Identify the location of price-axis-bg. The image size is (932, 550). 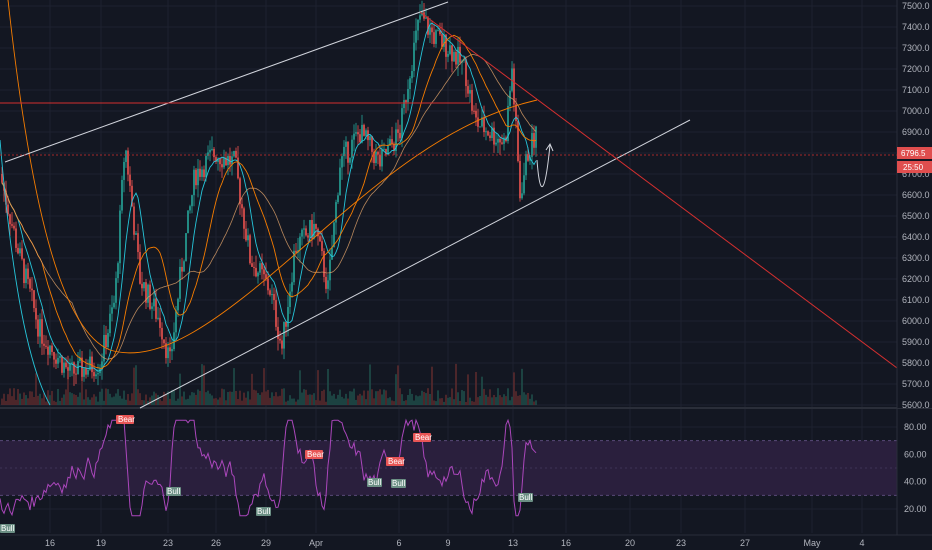
(914, 204).